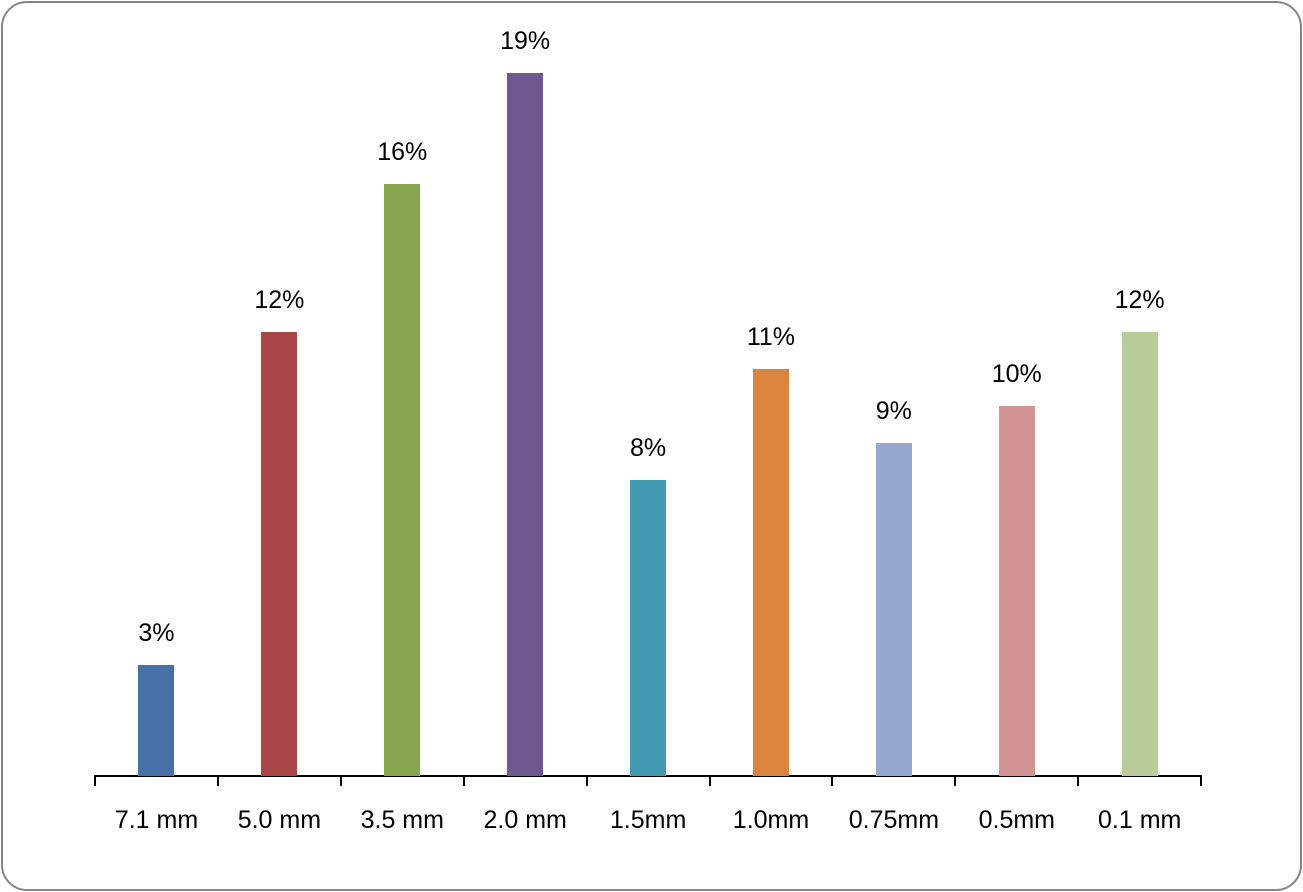  I want to click on data-label: 19%, so click(525, 41).